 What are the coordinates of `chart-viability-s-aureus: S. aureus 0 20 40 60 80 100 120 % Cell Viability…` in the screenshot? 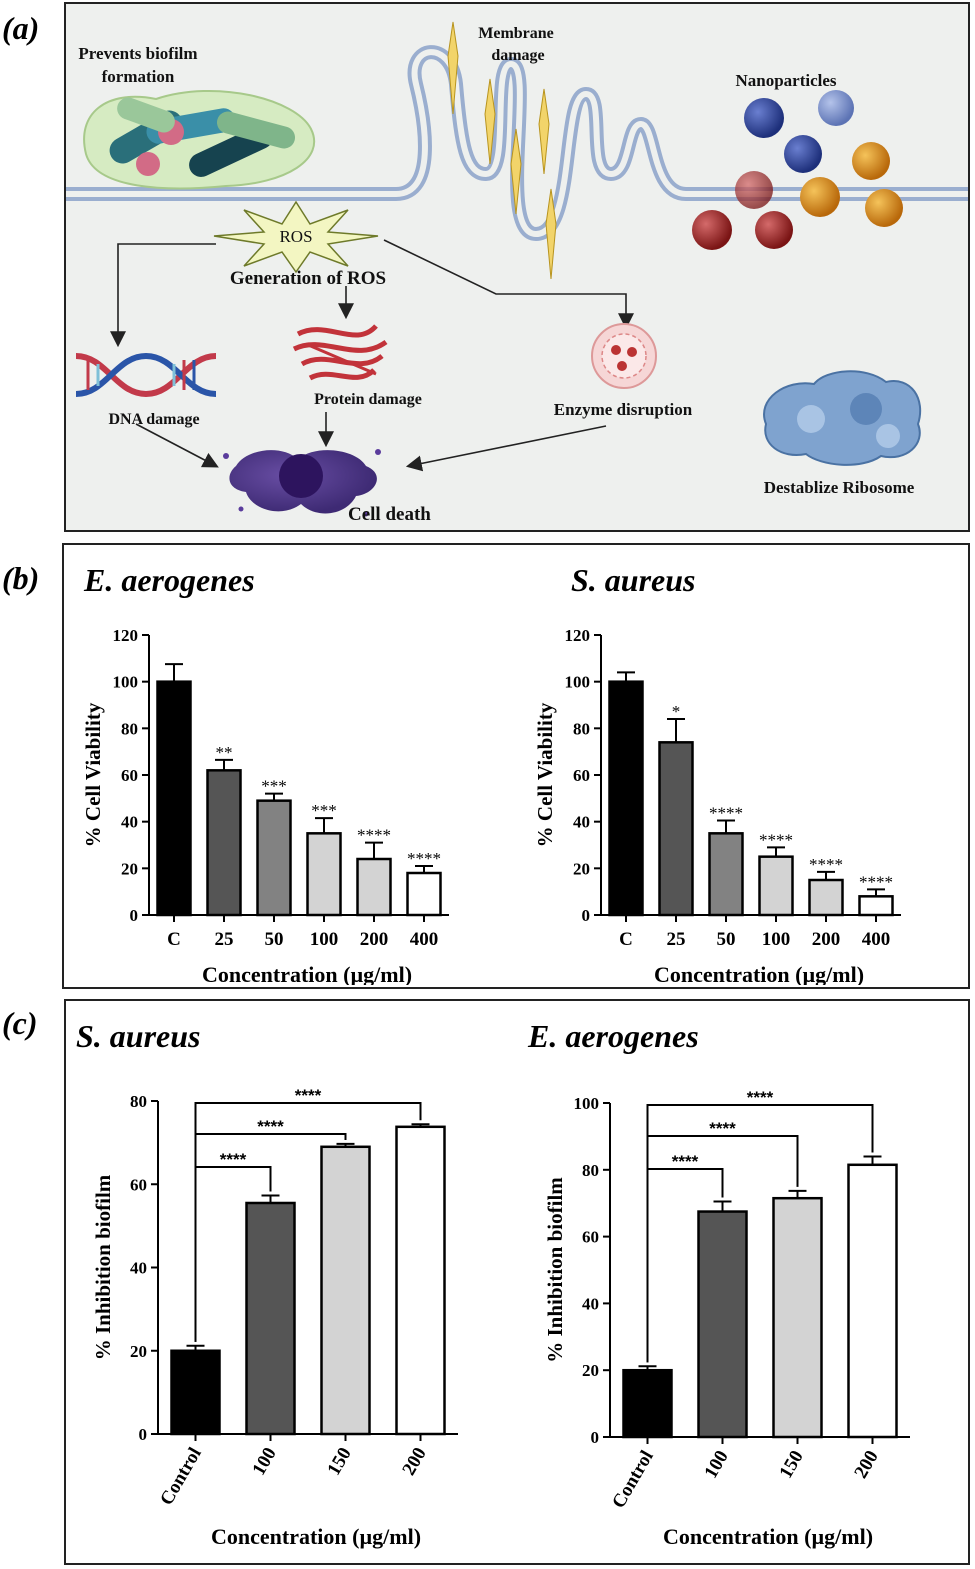 It's located at (717, 773).